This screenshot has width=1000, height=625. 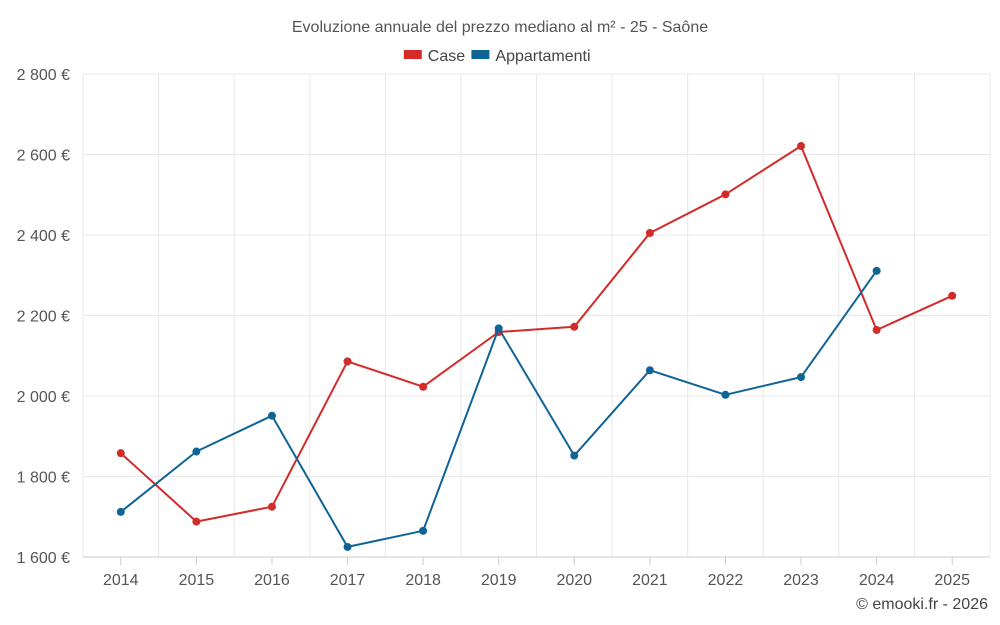 I want to click on x-tick-label: 2018, so click(x=423, y=580).